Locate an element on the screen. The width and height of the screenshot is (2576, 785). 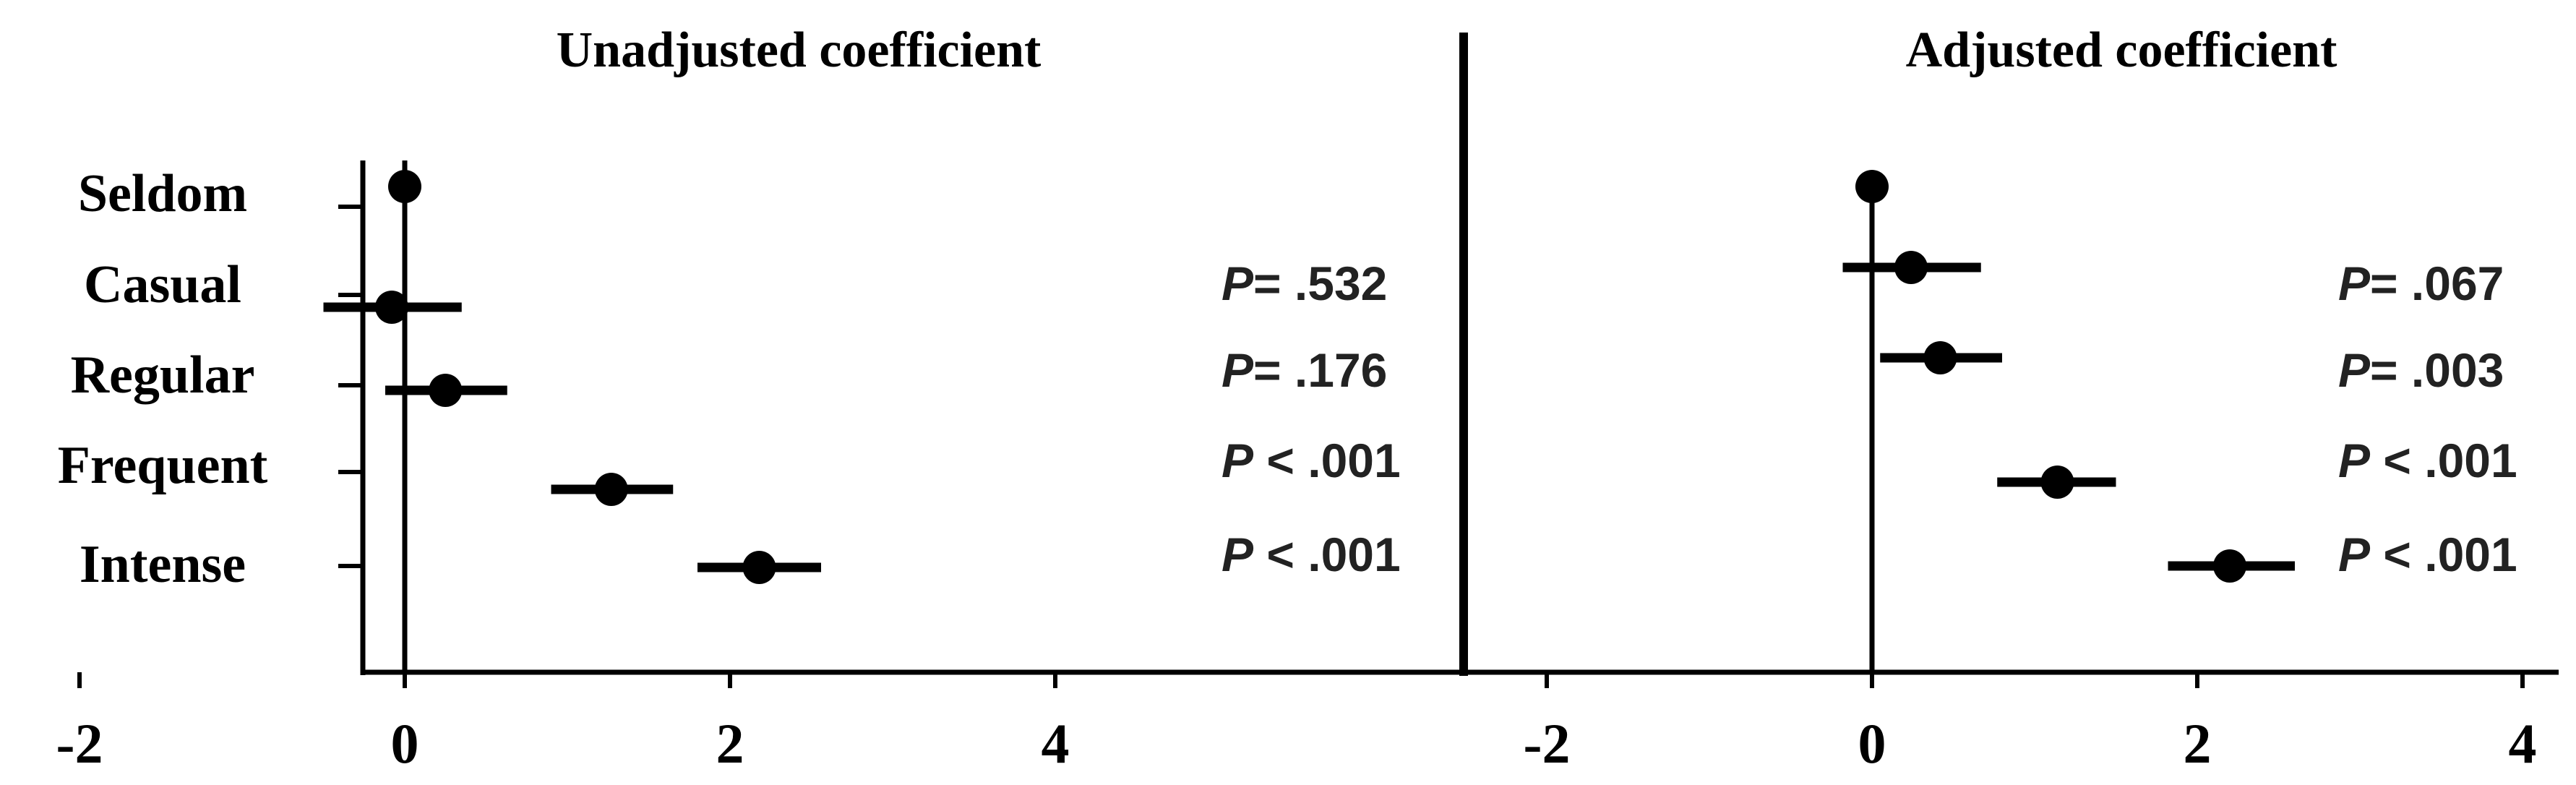
p-value-label-casual: P= .067 is located at coordinates (2421, 283).